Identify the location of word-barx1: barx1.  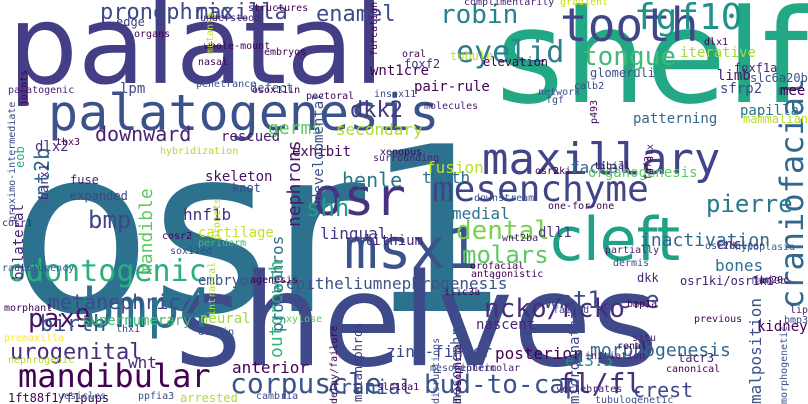
(44, 181).